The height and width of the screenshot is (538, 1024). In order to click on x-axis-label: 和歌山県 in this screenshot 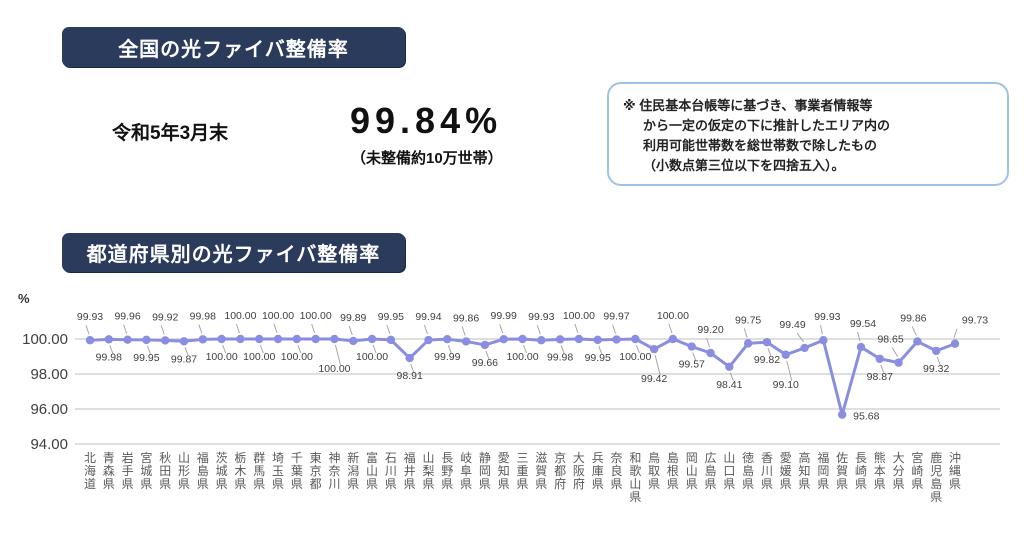, I will do `click(635, 477)`.